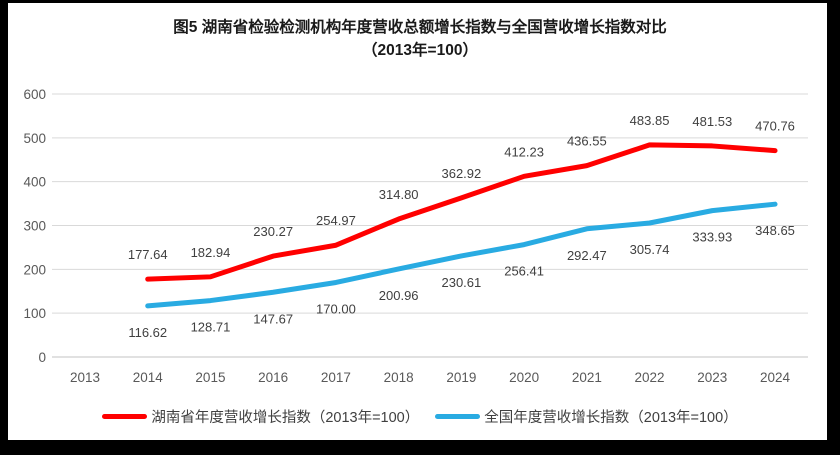 This screenshot has width=840, height=455. Describe the element at coordinates (34, 226) in the screenshot. I see `y-axis-tick-label: 300` at that location.